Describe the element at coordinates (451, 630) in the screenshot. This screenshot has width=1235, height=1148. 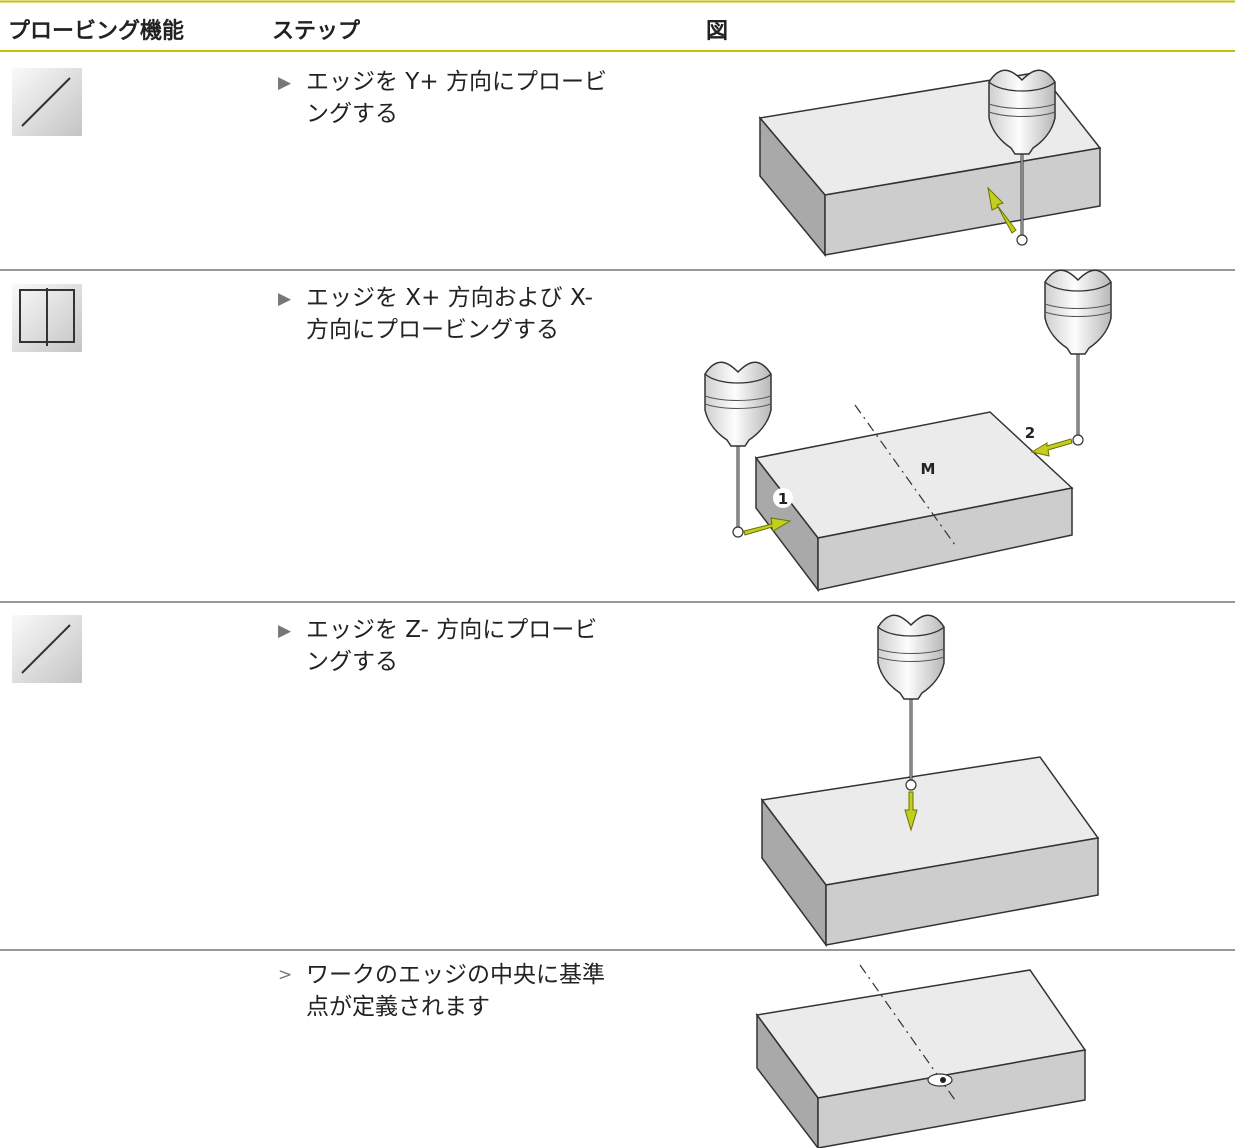
I see `step-text: エッジを Z- 方向にプロービ` at that location.